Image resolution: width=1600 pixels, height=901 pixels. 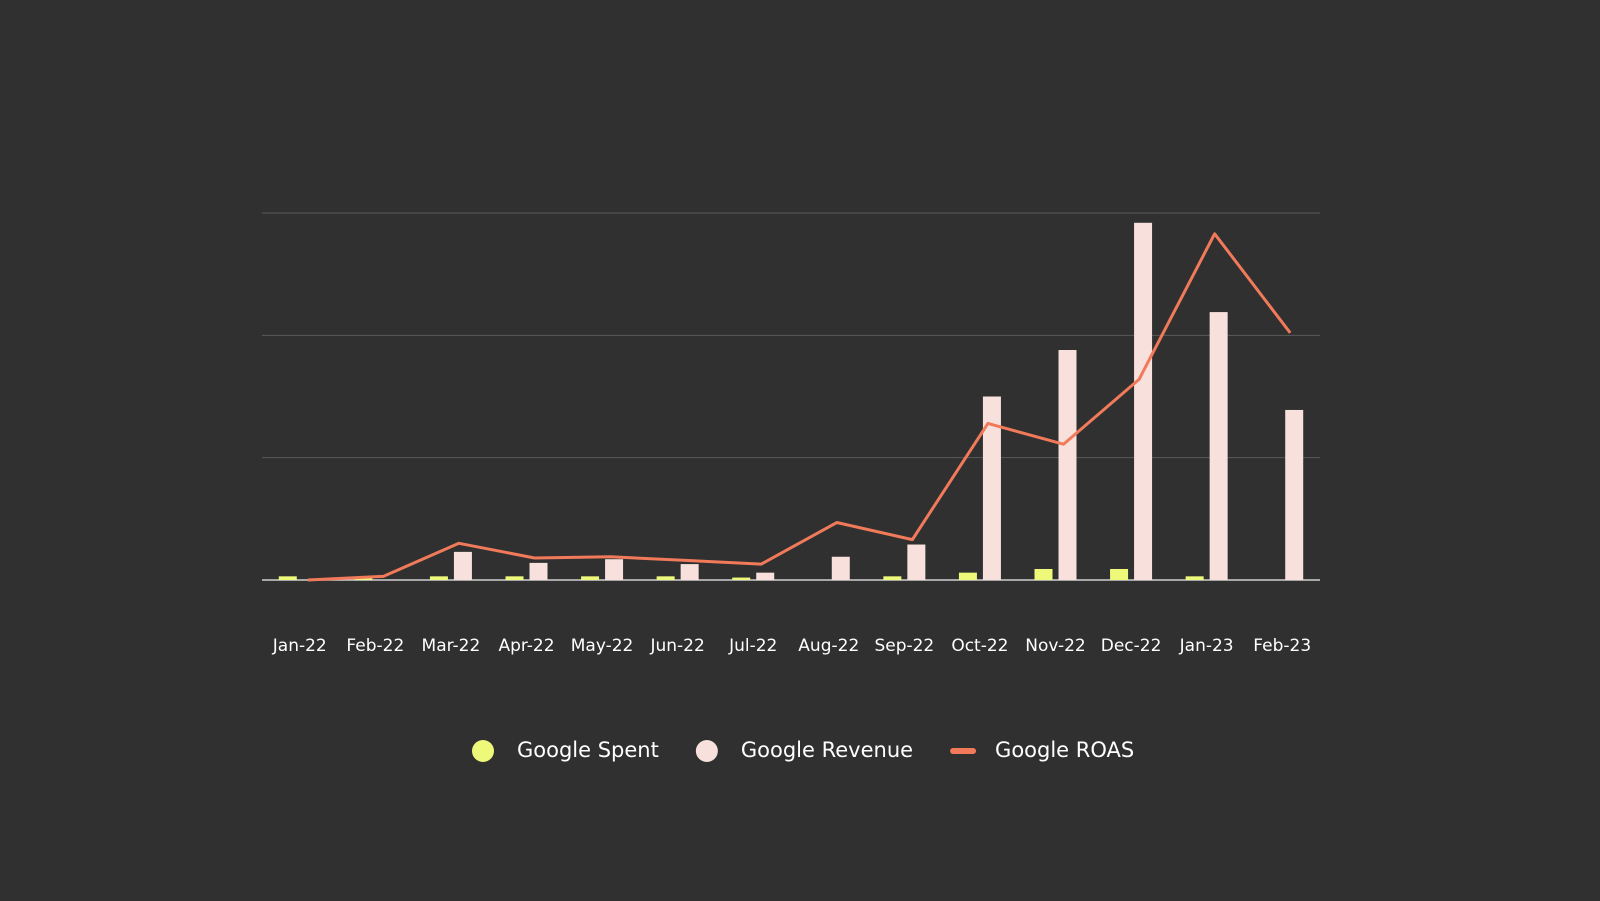 I want to click on x-tick-label: Jan-23, so click(x=1206, y=646).